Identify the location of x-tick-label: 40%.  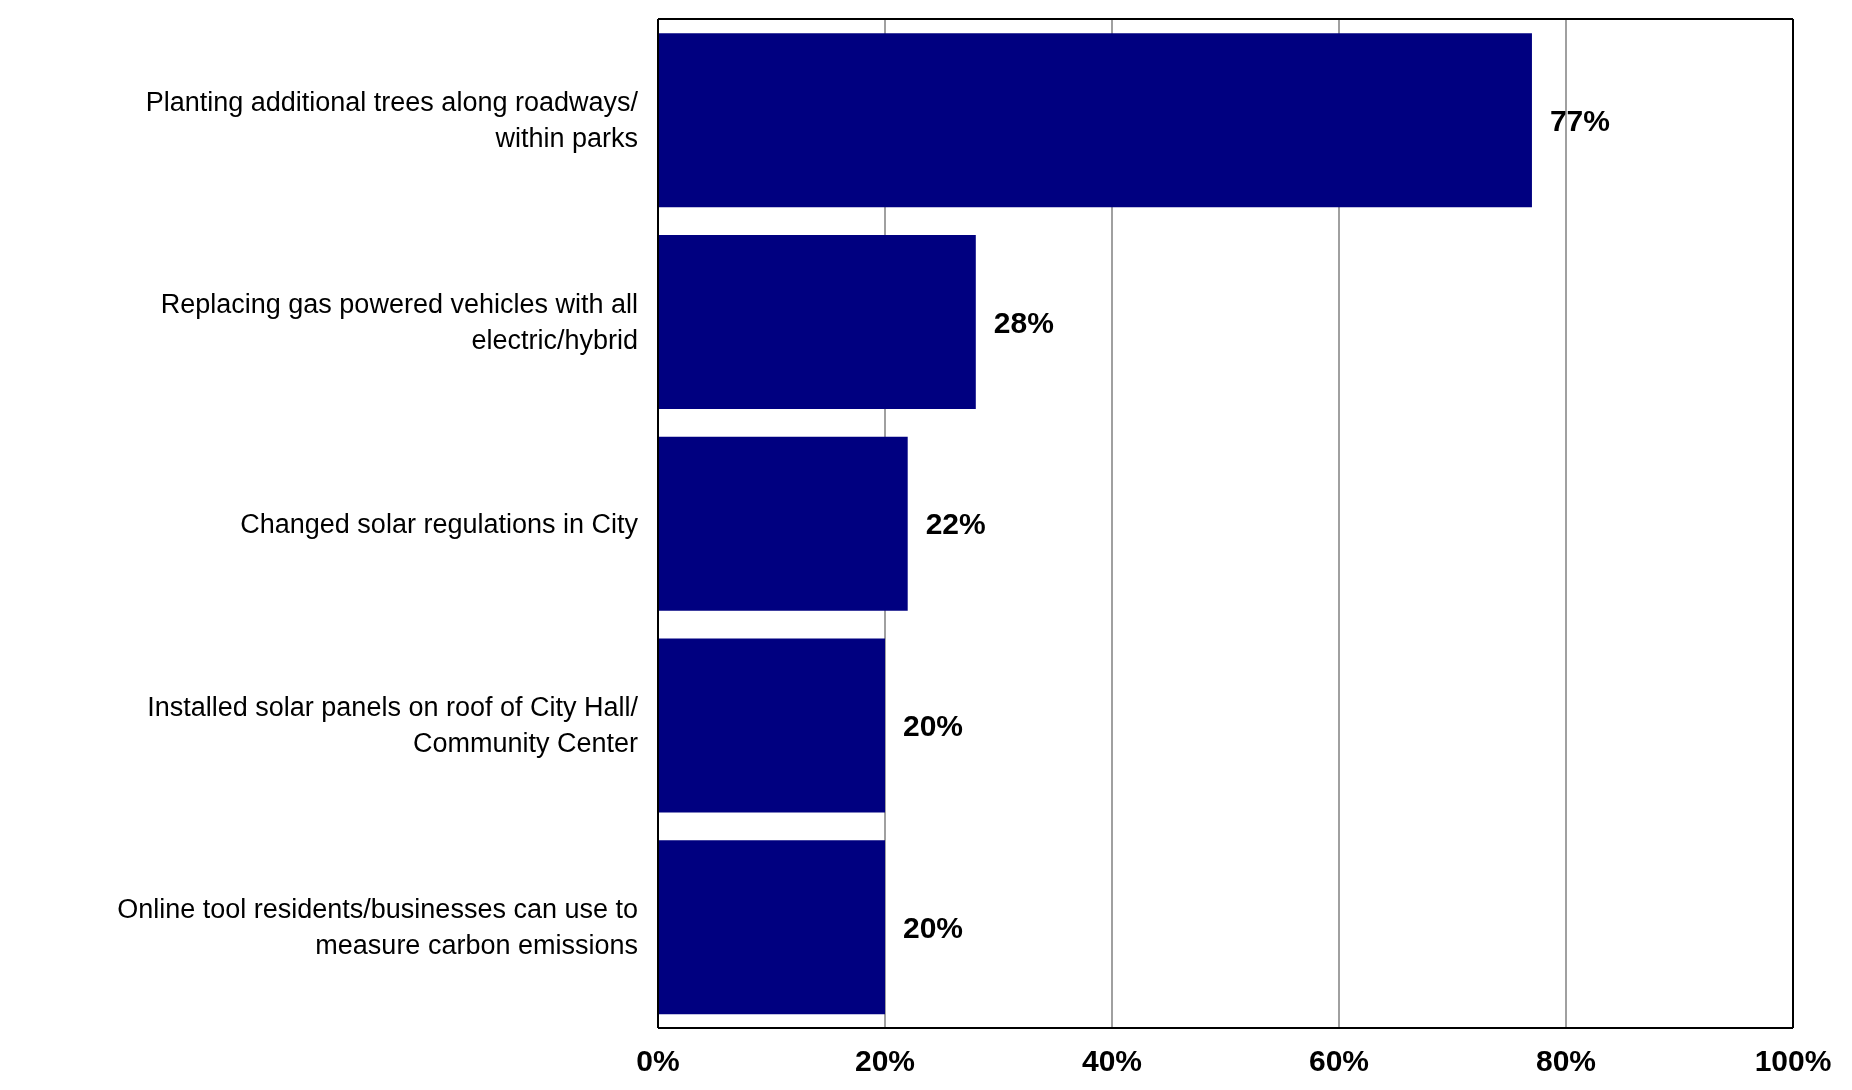
(1112, 1061).